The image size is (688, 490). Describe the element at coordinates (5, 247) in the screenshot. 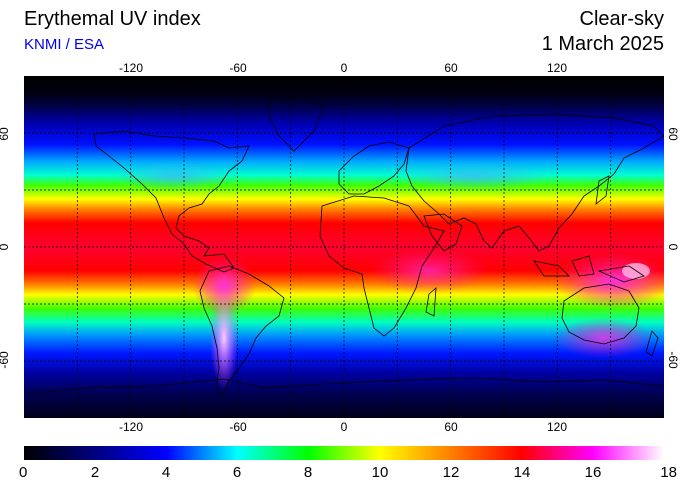

I see `lat-tick-left: 0` at that location.